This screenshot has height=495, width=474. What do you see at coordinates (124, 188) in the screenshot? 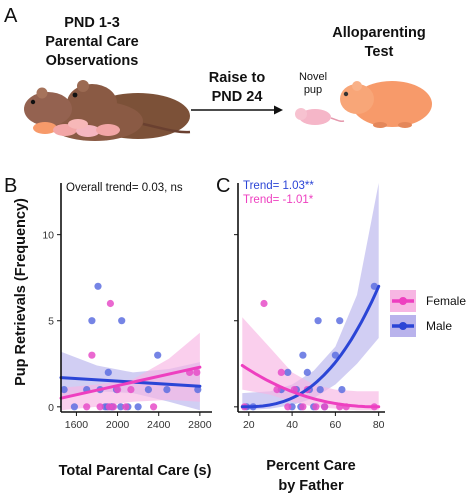
I see `chart-b-annotation: Overall trend= 0.03, ns` at bounding box center [124, 188].